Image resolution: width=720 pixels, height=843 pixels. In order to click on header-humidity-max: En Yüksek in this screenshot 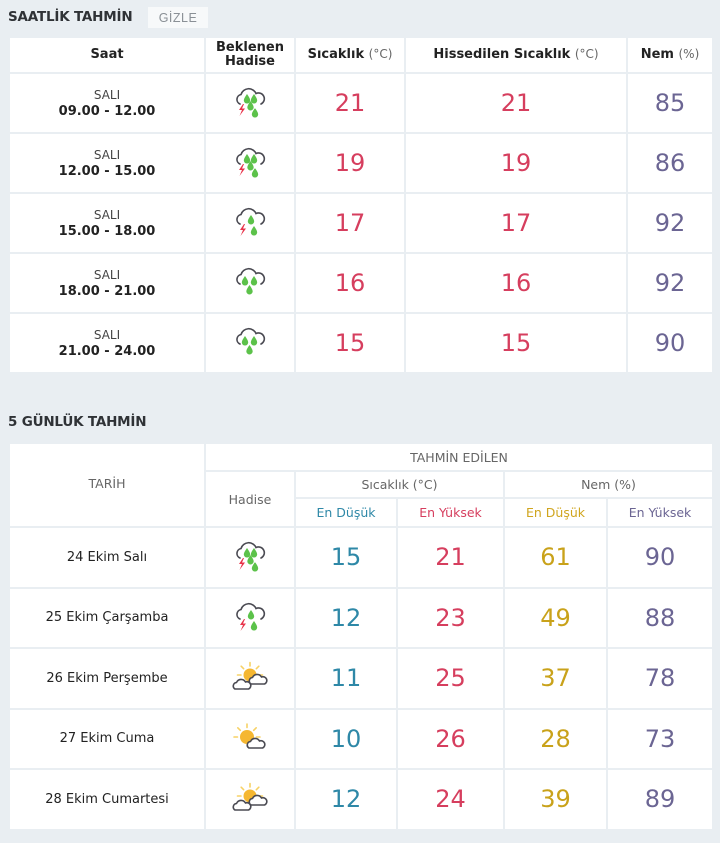, I will do `click(660, 512)`.